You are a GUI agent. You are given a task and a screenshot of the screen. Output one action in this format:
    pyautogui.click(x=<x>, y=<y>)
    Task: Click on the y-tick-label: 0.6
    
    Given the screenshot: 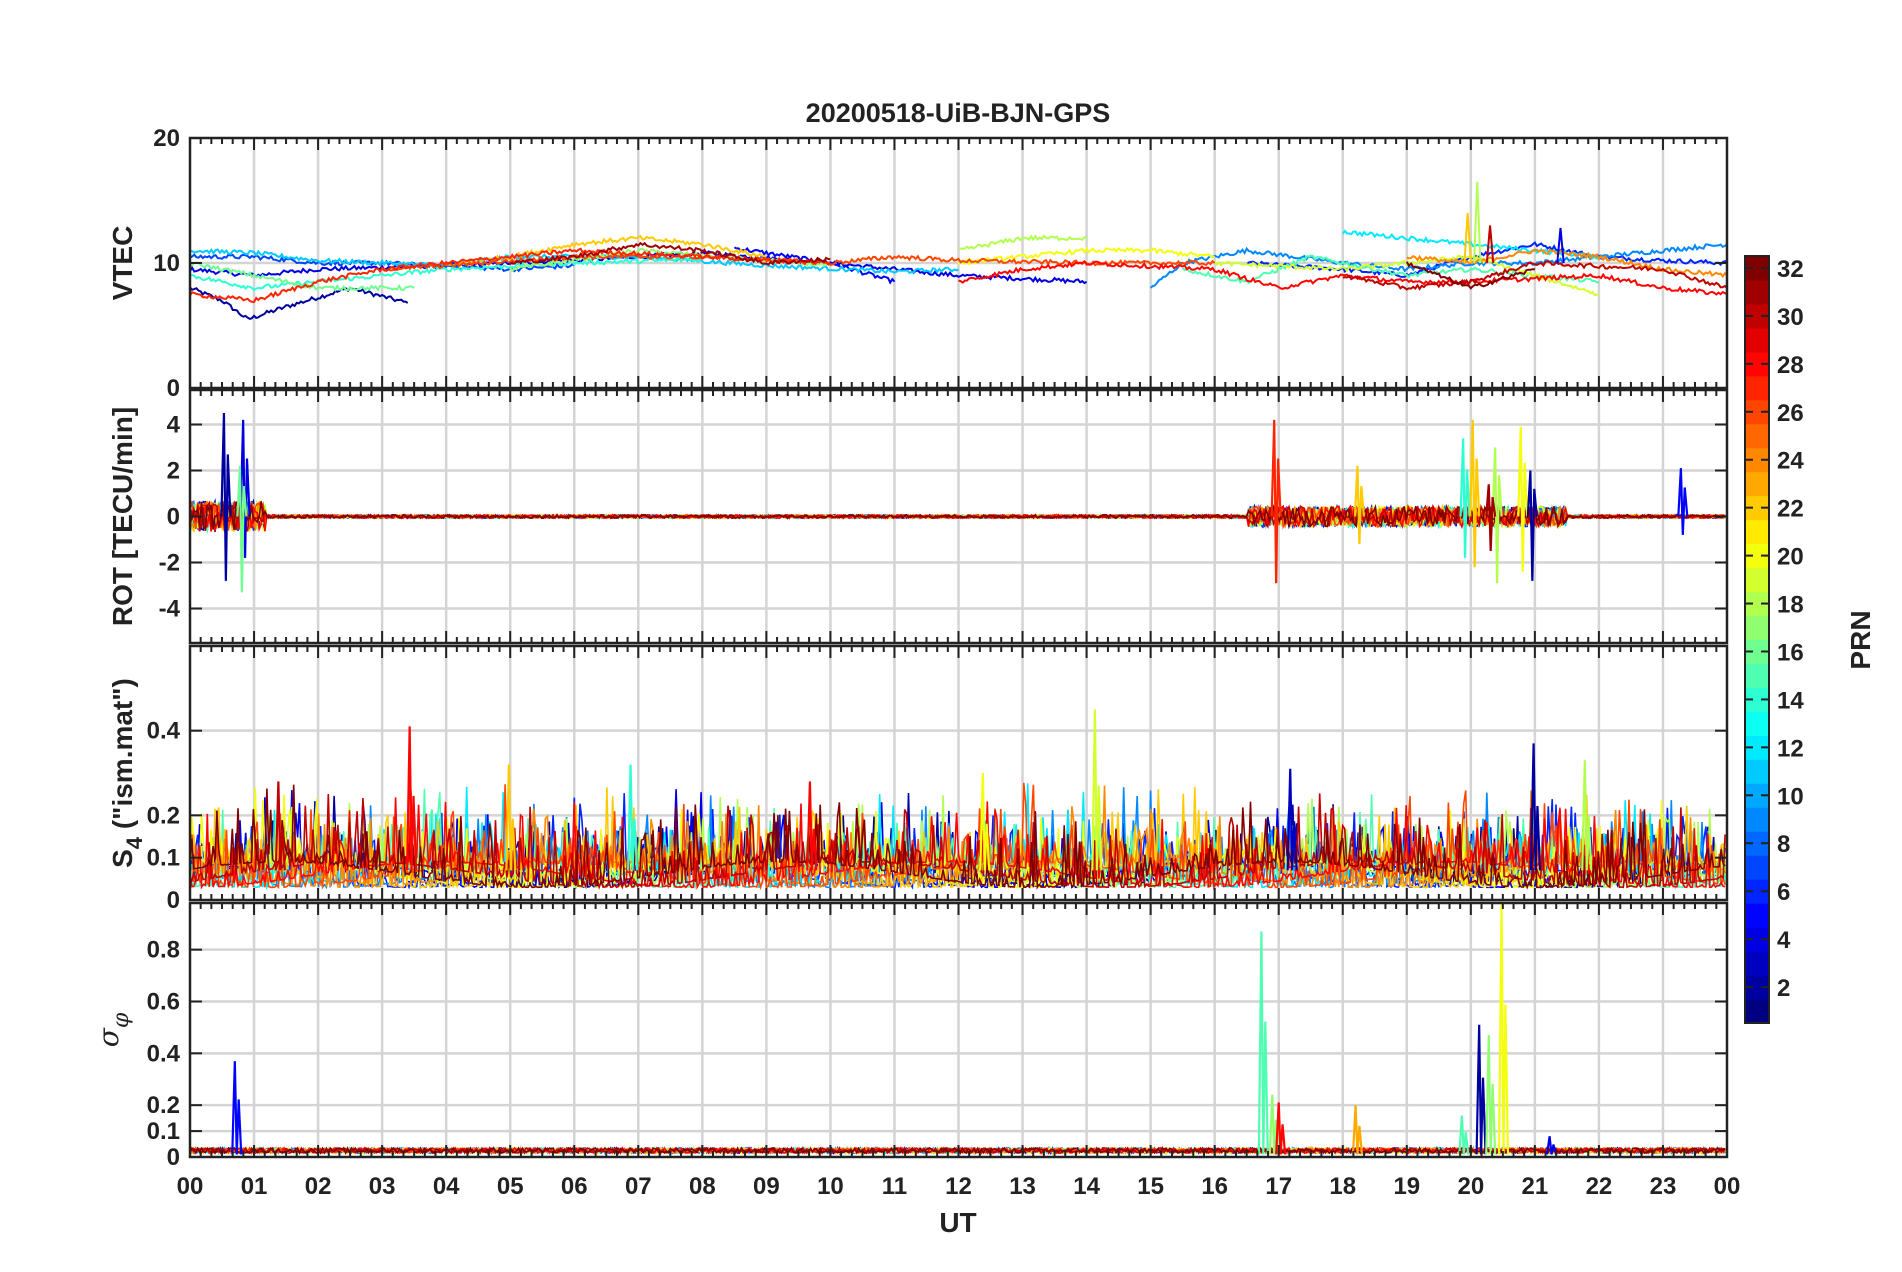 What is the action you would take?
    pyautogui.click(x=163, y=1001)
    